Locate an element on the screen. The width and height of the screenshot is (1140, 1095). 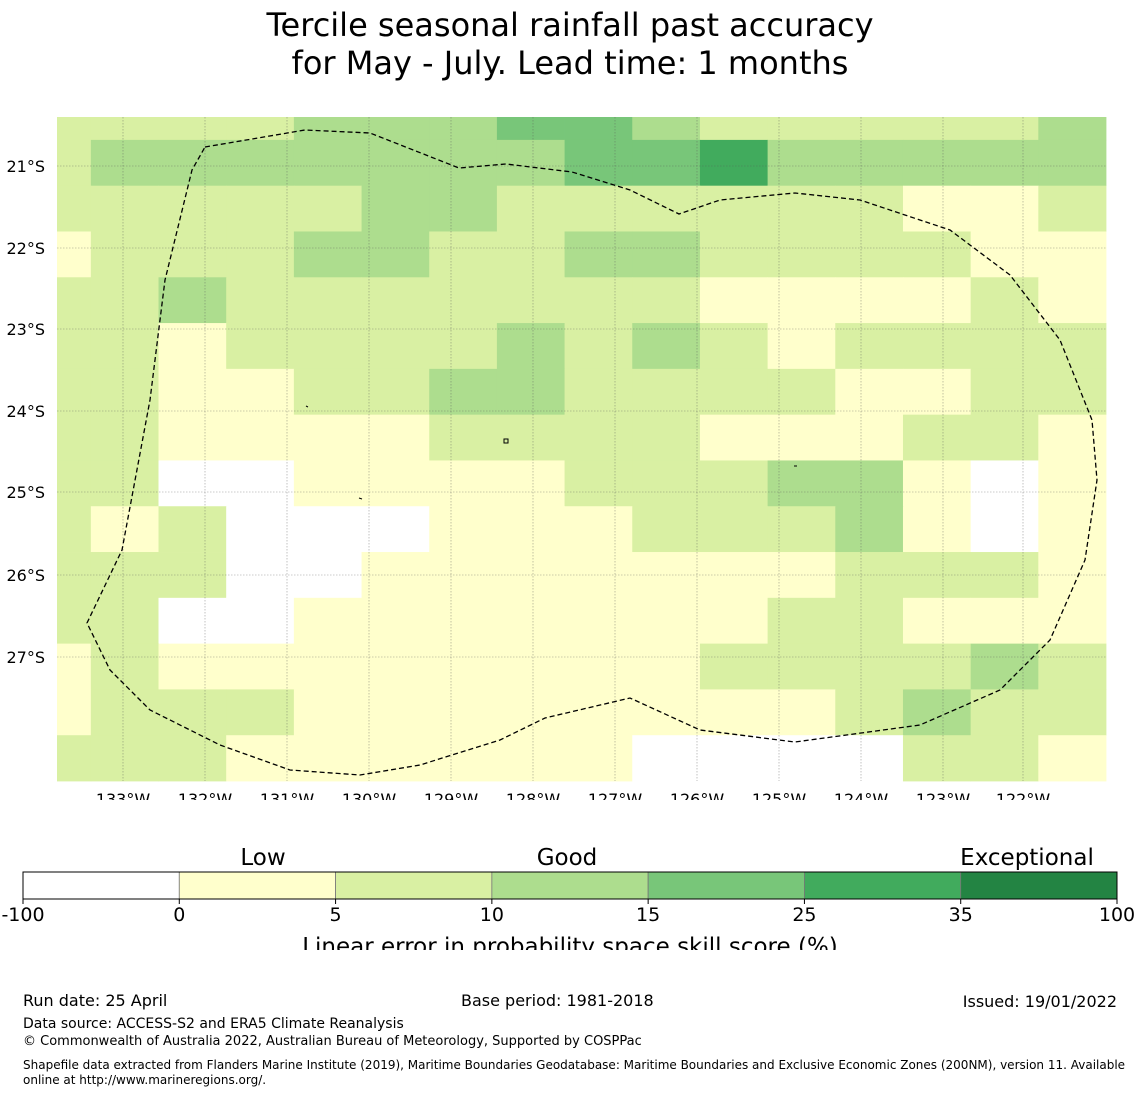
colorbar-tick-label: 25 is located at coordinates (804, 915).